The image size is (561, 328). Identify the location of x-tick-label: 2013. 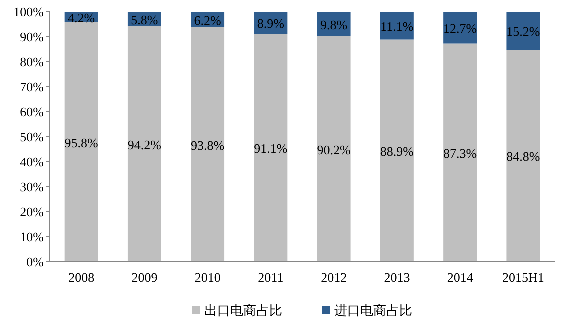
(397, 277).